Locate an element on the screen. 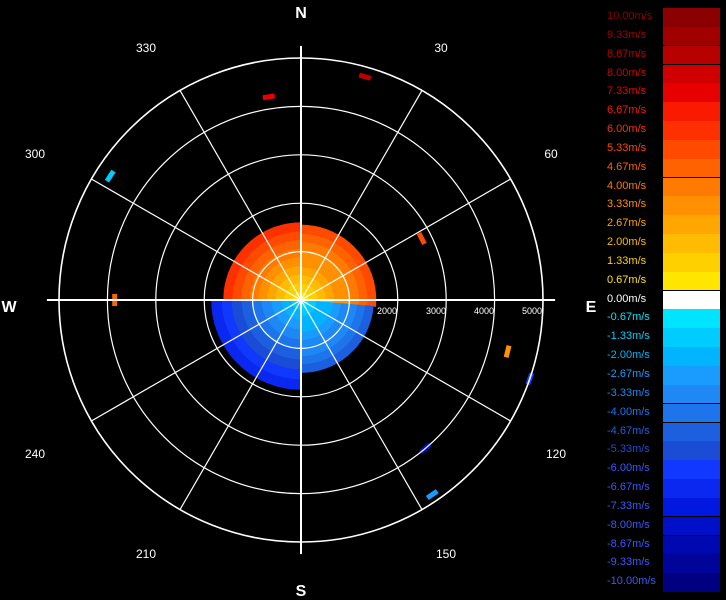 Image resolution: width=726 pixels, height=600 pixels. legend-row: 3.33m/s is located at coordinates (663, 206).